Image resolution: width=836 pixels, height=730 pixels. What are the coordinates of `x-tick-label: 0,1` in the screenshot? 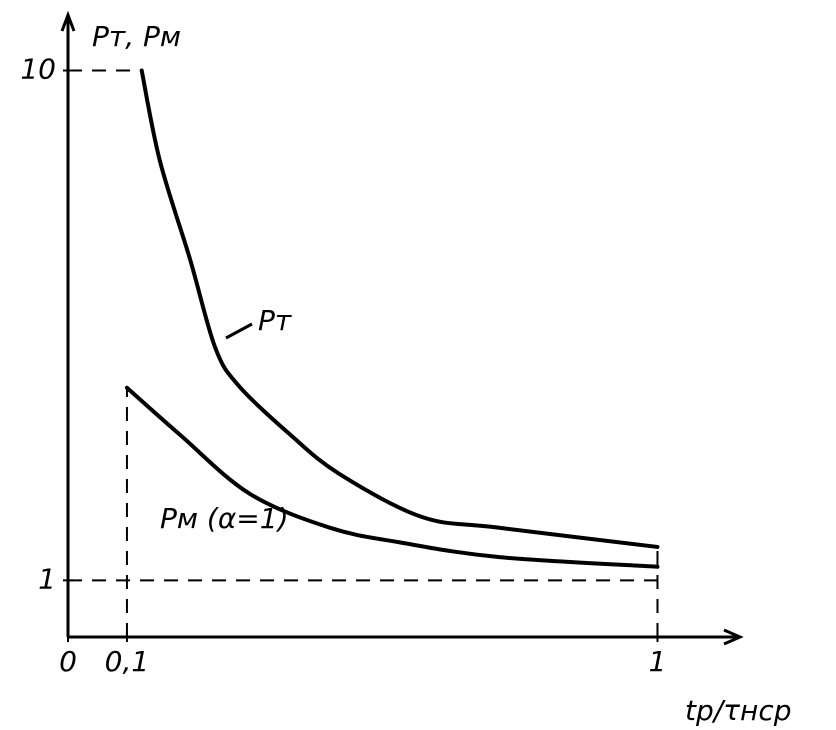 It's located at (127, 661).